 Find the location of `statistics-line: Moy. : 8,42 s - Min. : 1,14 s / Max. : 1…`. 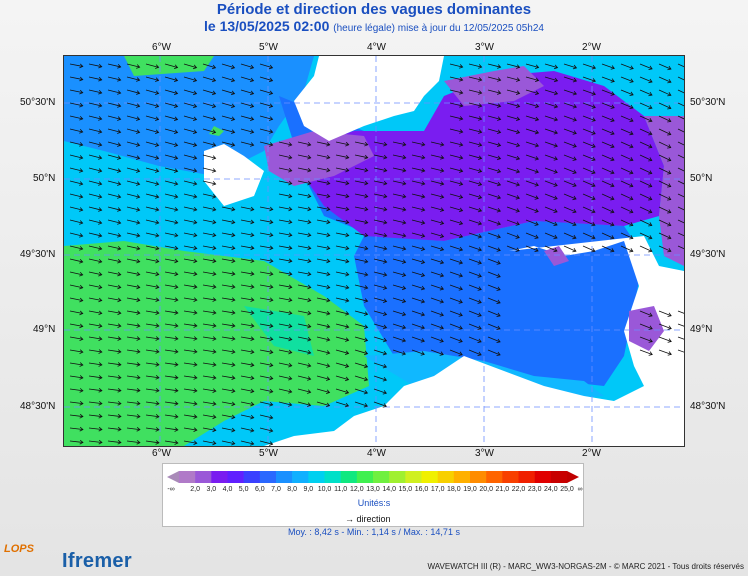

statistics-line: Moy. : 8,42 s - Min. : 1,14 s / Max. : 1… is located at coordinates (374, 532).